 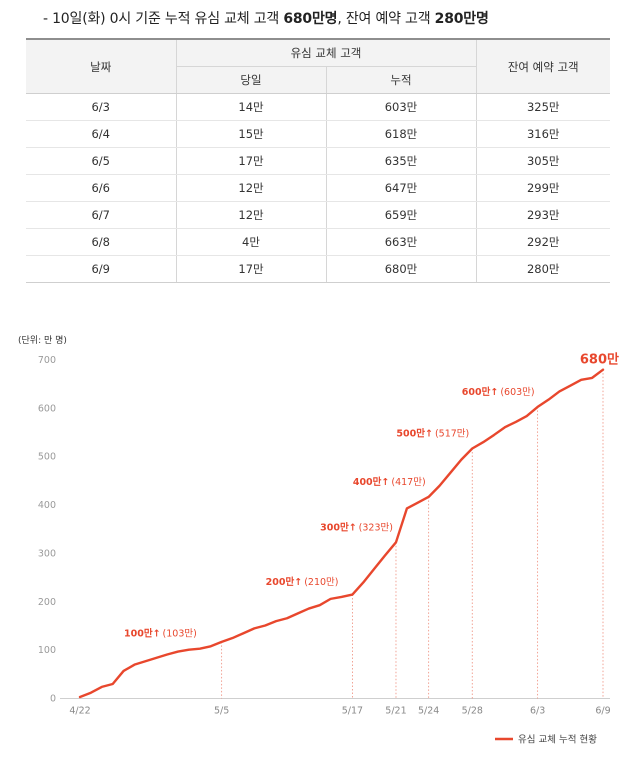 What do you see at coordinates (310, 19) in the screenshot?
I see `headline-value-1: 680만명` at bounding box center [310, 19].